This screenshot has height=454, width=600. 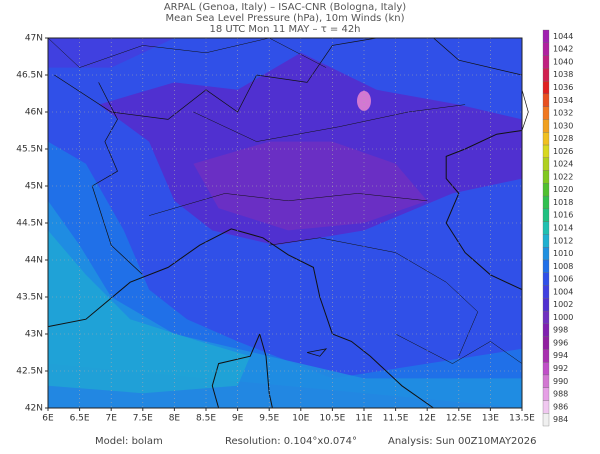 I want to click on lat-tick-label: 43.5N, so click(x=29, y=298).